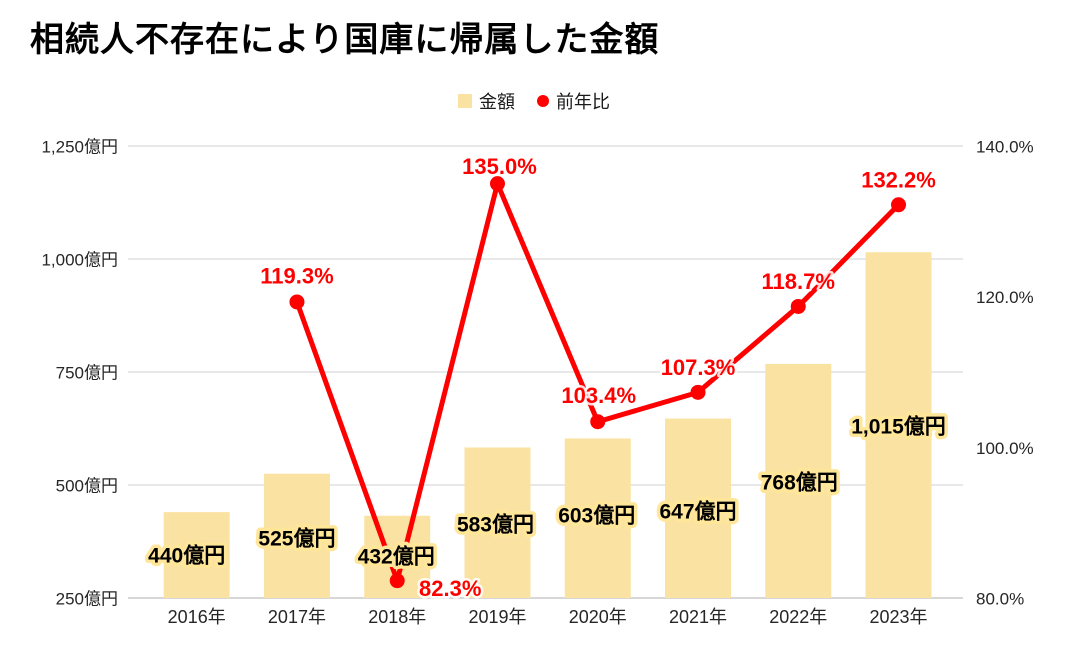 This screenshot has width=1068, height=661. What do you see at coordinates (495, 525) in the screenshot?
I see `bar-value-label-2019: 583億円` at bounding box center [495, 525].